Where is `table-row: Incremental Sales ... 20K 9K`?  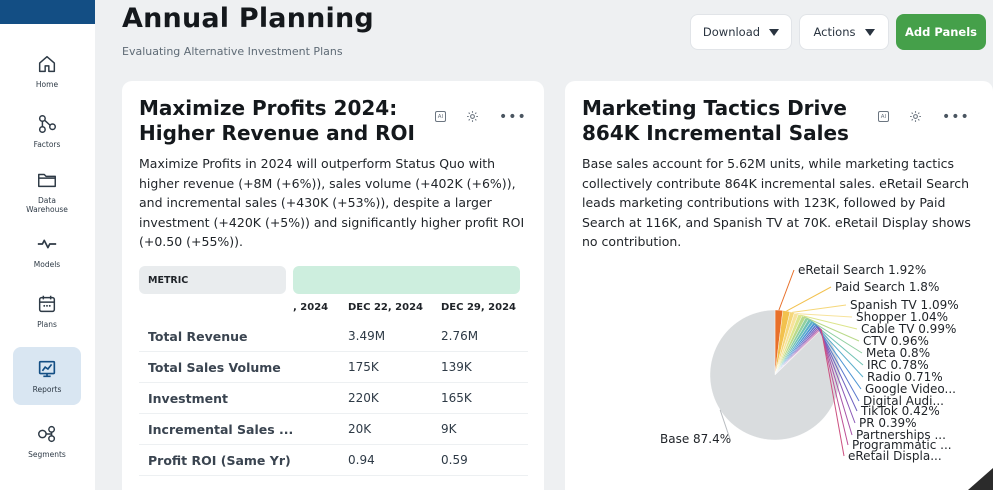
table-row: Incremental Sales ... 20K 9K is located at coordinates (333, 429).